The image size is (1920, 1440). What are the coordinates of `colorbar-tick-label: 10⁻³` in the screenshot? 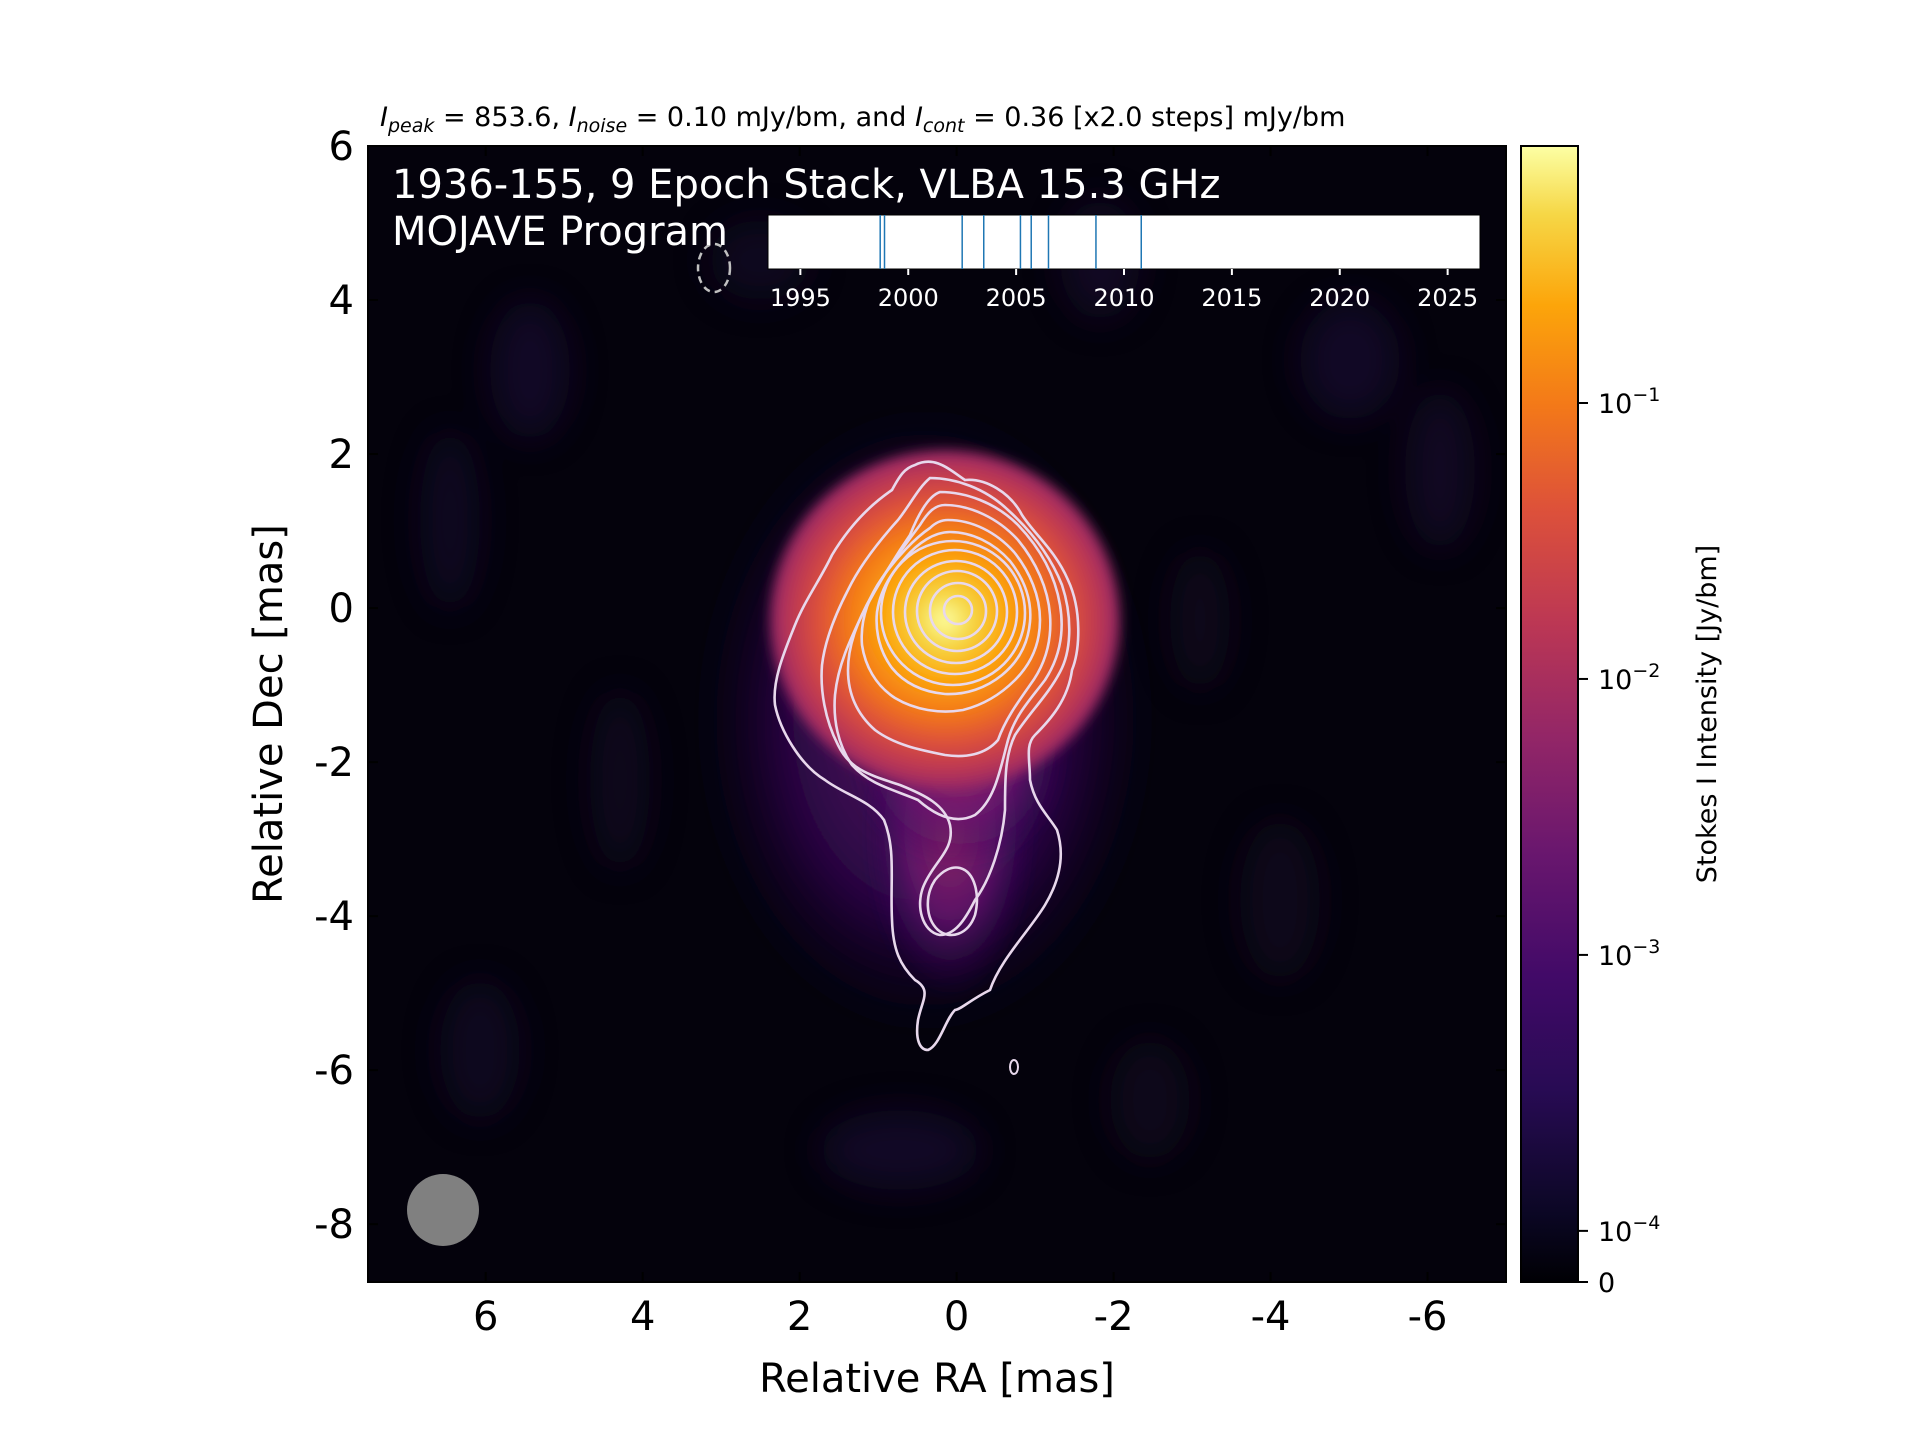 It's located at (1629, 954).